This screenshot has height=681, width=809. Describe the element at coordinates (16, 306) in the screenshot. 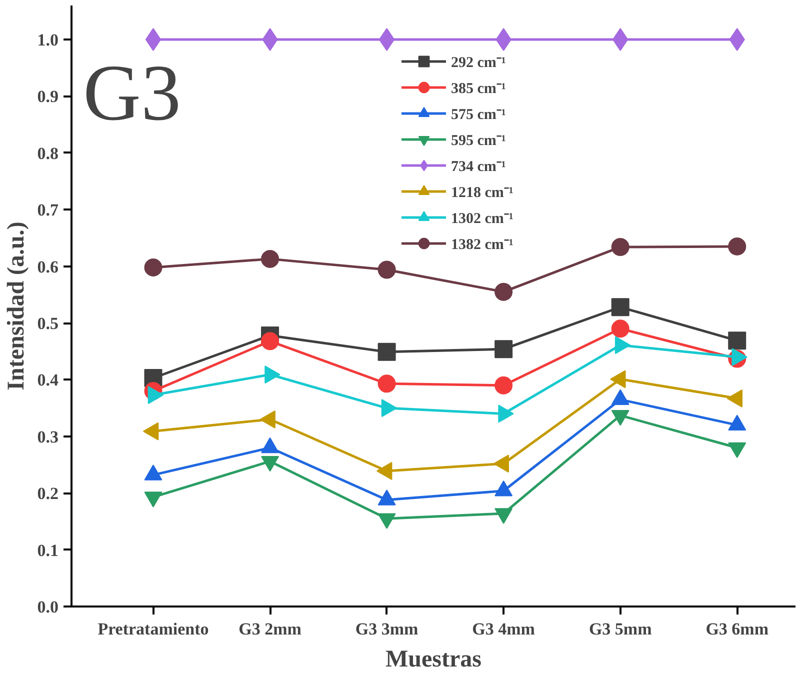

I see `y-axis-title: Intensidad (a.u.)` at that location.